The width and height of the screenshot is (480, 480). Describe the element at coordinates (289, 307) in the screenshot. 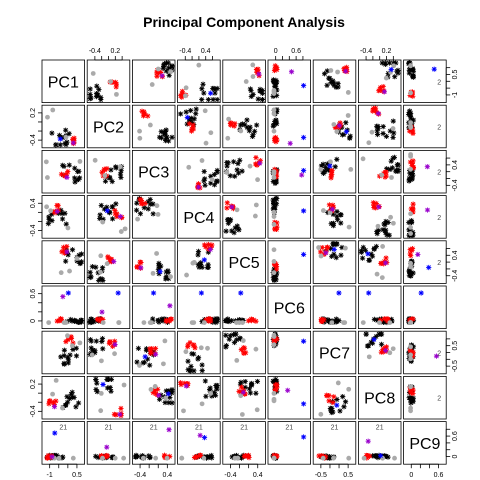

I see `panel-r5-c5: PC6` at that location.